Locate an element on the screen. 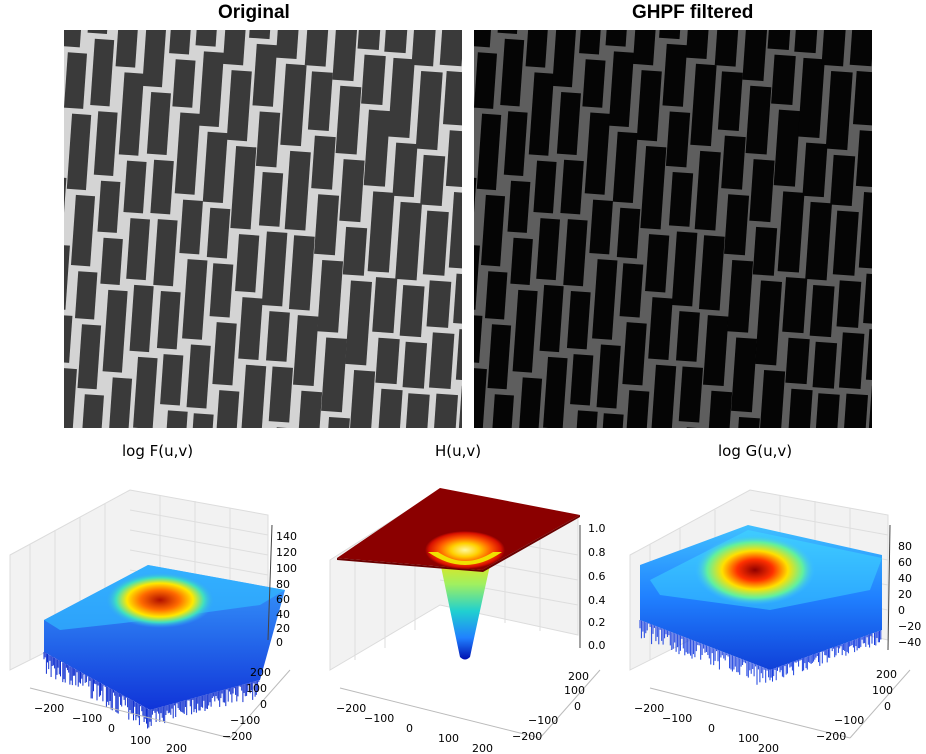  svg-text: 0.2 is located at coordinates (597, 622).